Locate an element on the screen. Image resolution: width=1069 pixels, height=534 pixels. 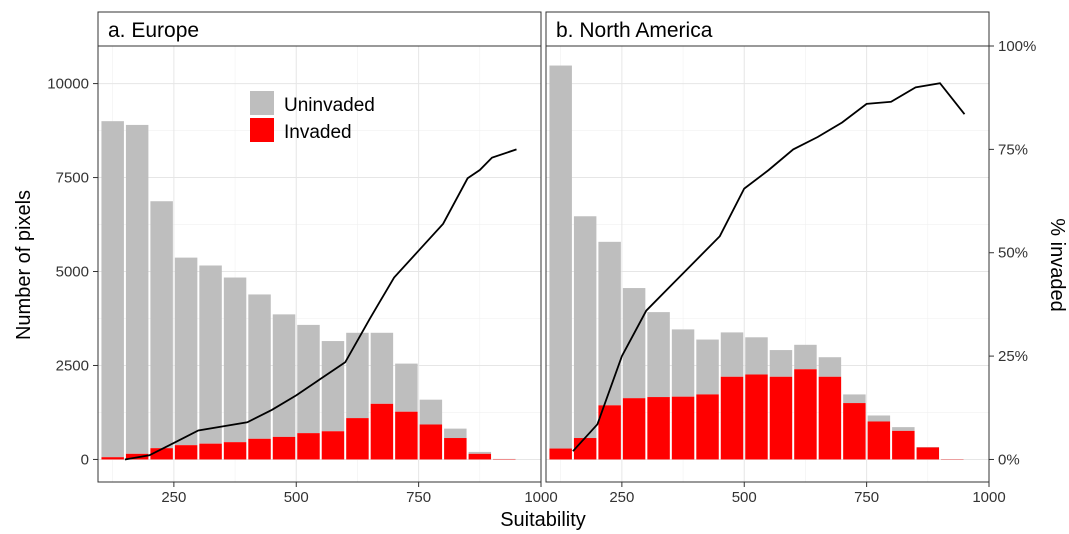
x-axis: 250 500 750 1000 250 500 750 1000 is located at coordinates (583, 494).